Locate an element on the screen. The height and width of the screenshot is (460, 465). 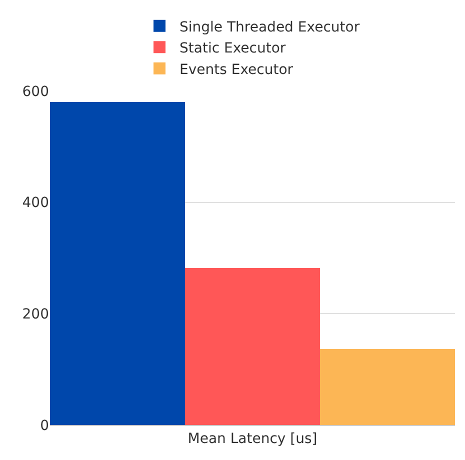
x-tick-label: Mean Latency [us] is located at coordinates (253, 438).